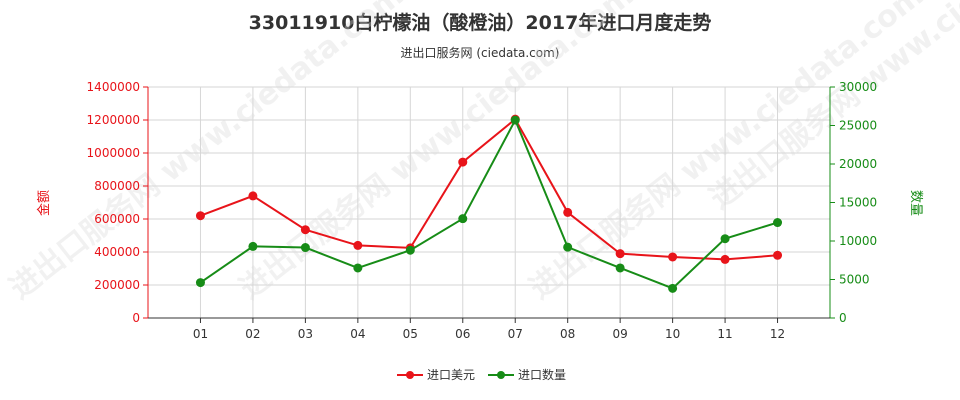 Image resolution: width=960 pixels, height=400 pixels. What do you see at coordinates (542, 374) in the screenshot?
I see `legend-label-series-2: 进口数量` at bounding box center [542, 374].